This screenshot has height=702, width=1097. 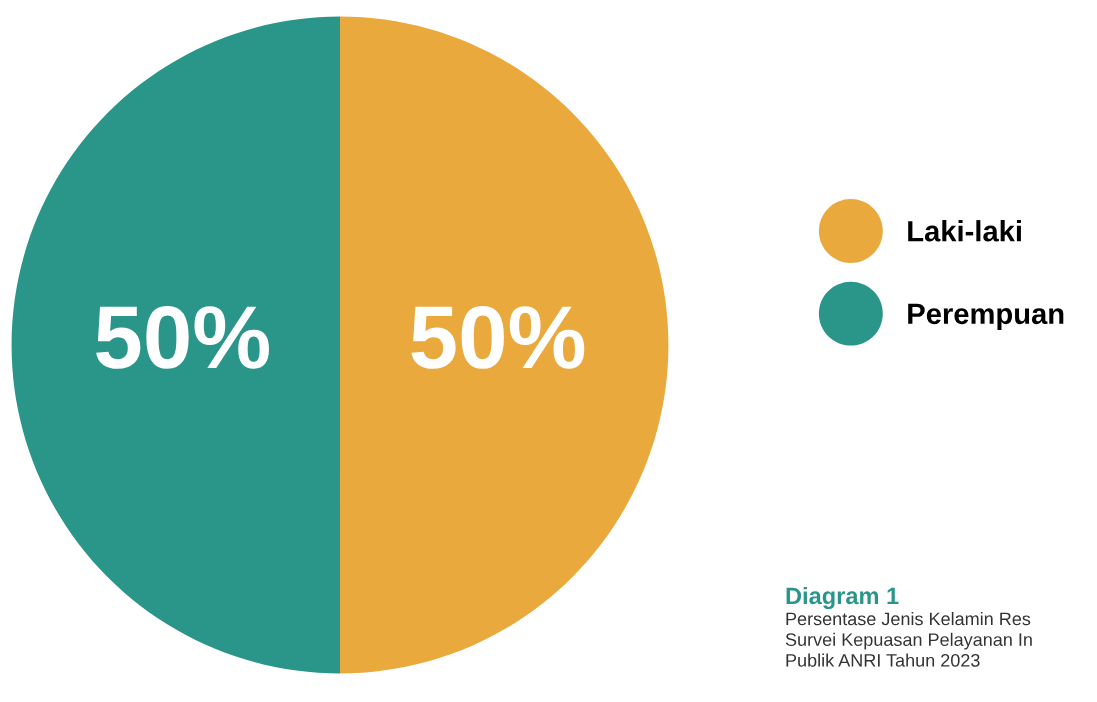 I want to click on legend-label: Laki-laki, so click(x=964, y=231).